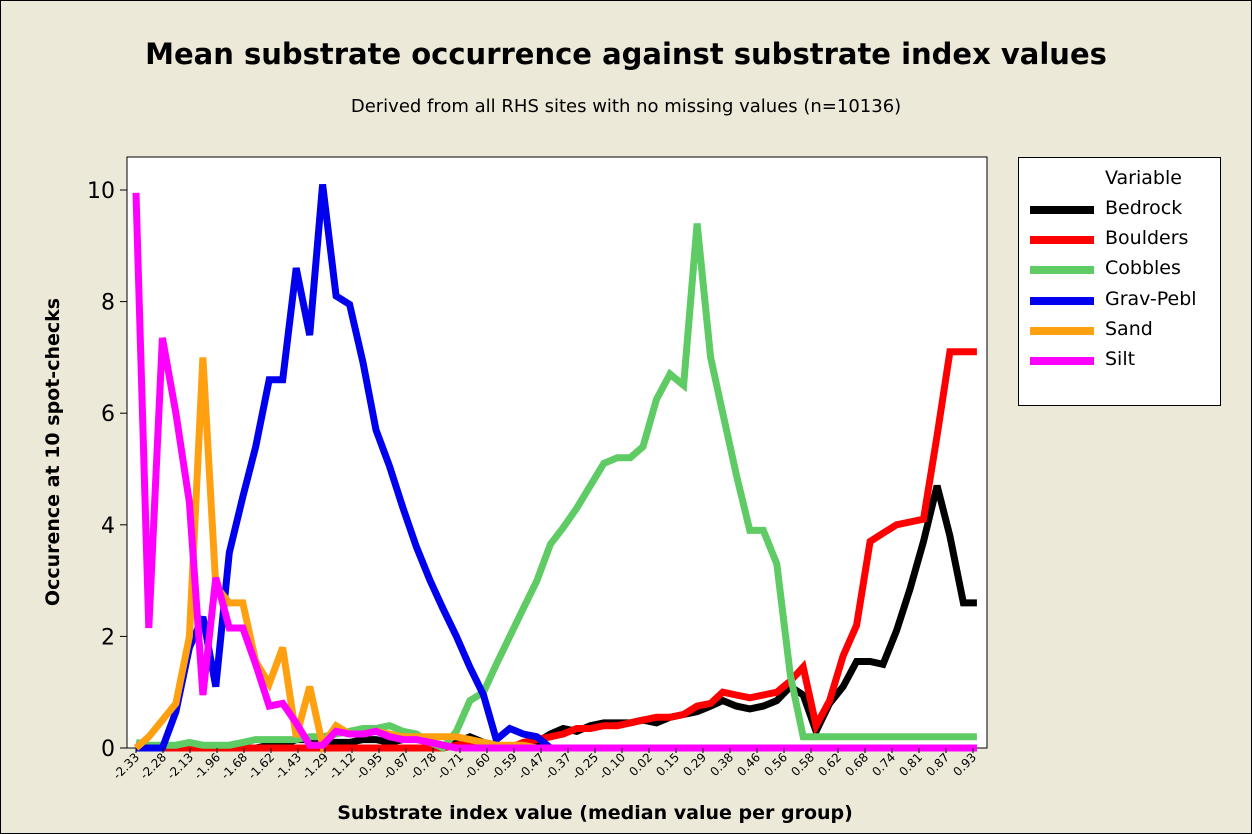  I want to click on x-tick-label: -0.78, so click(423, 766).